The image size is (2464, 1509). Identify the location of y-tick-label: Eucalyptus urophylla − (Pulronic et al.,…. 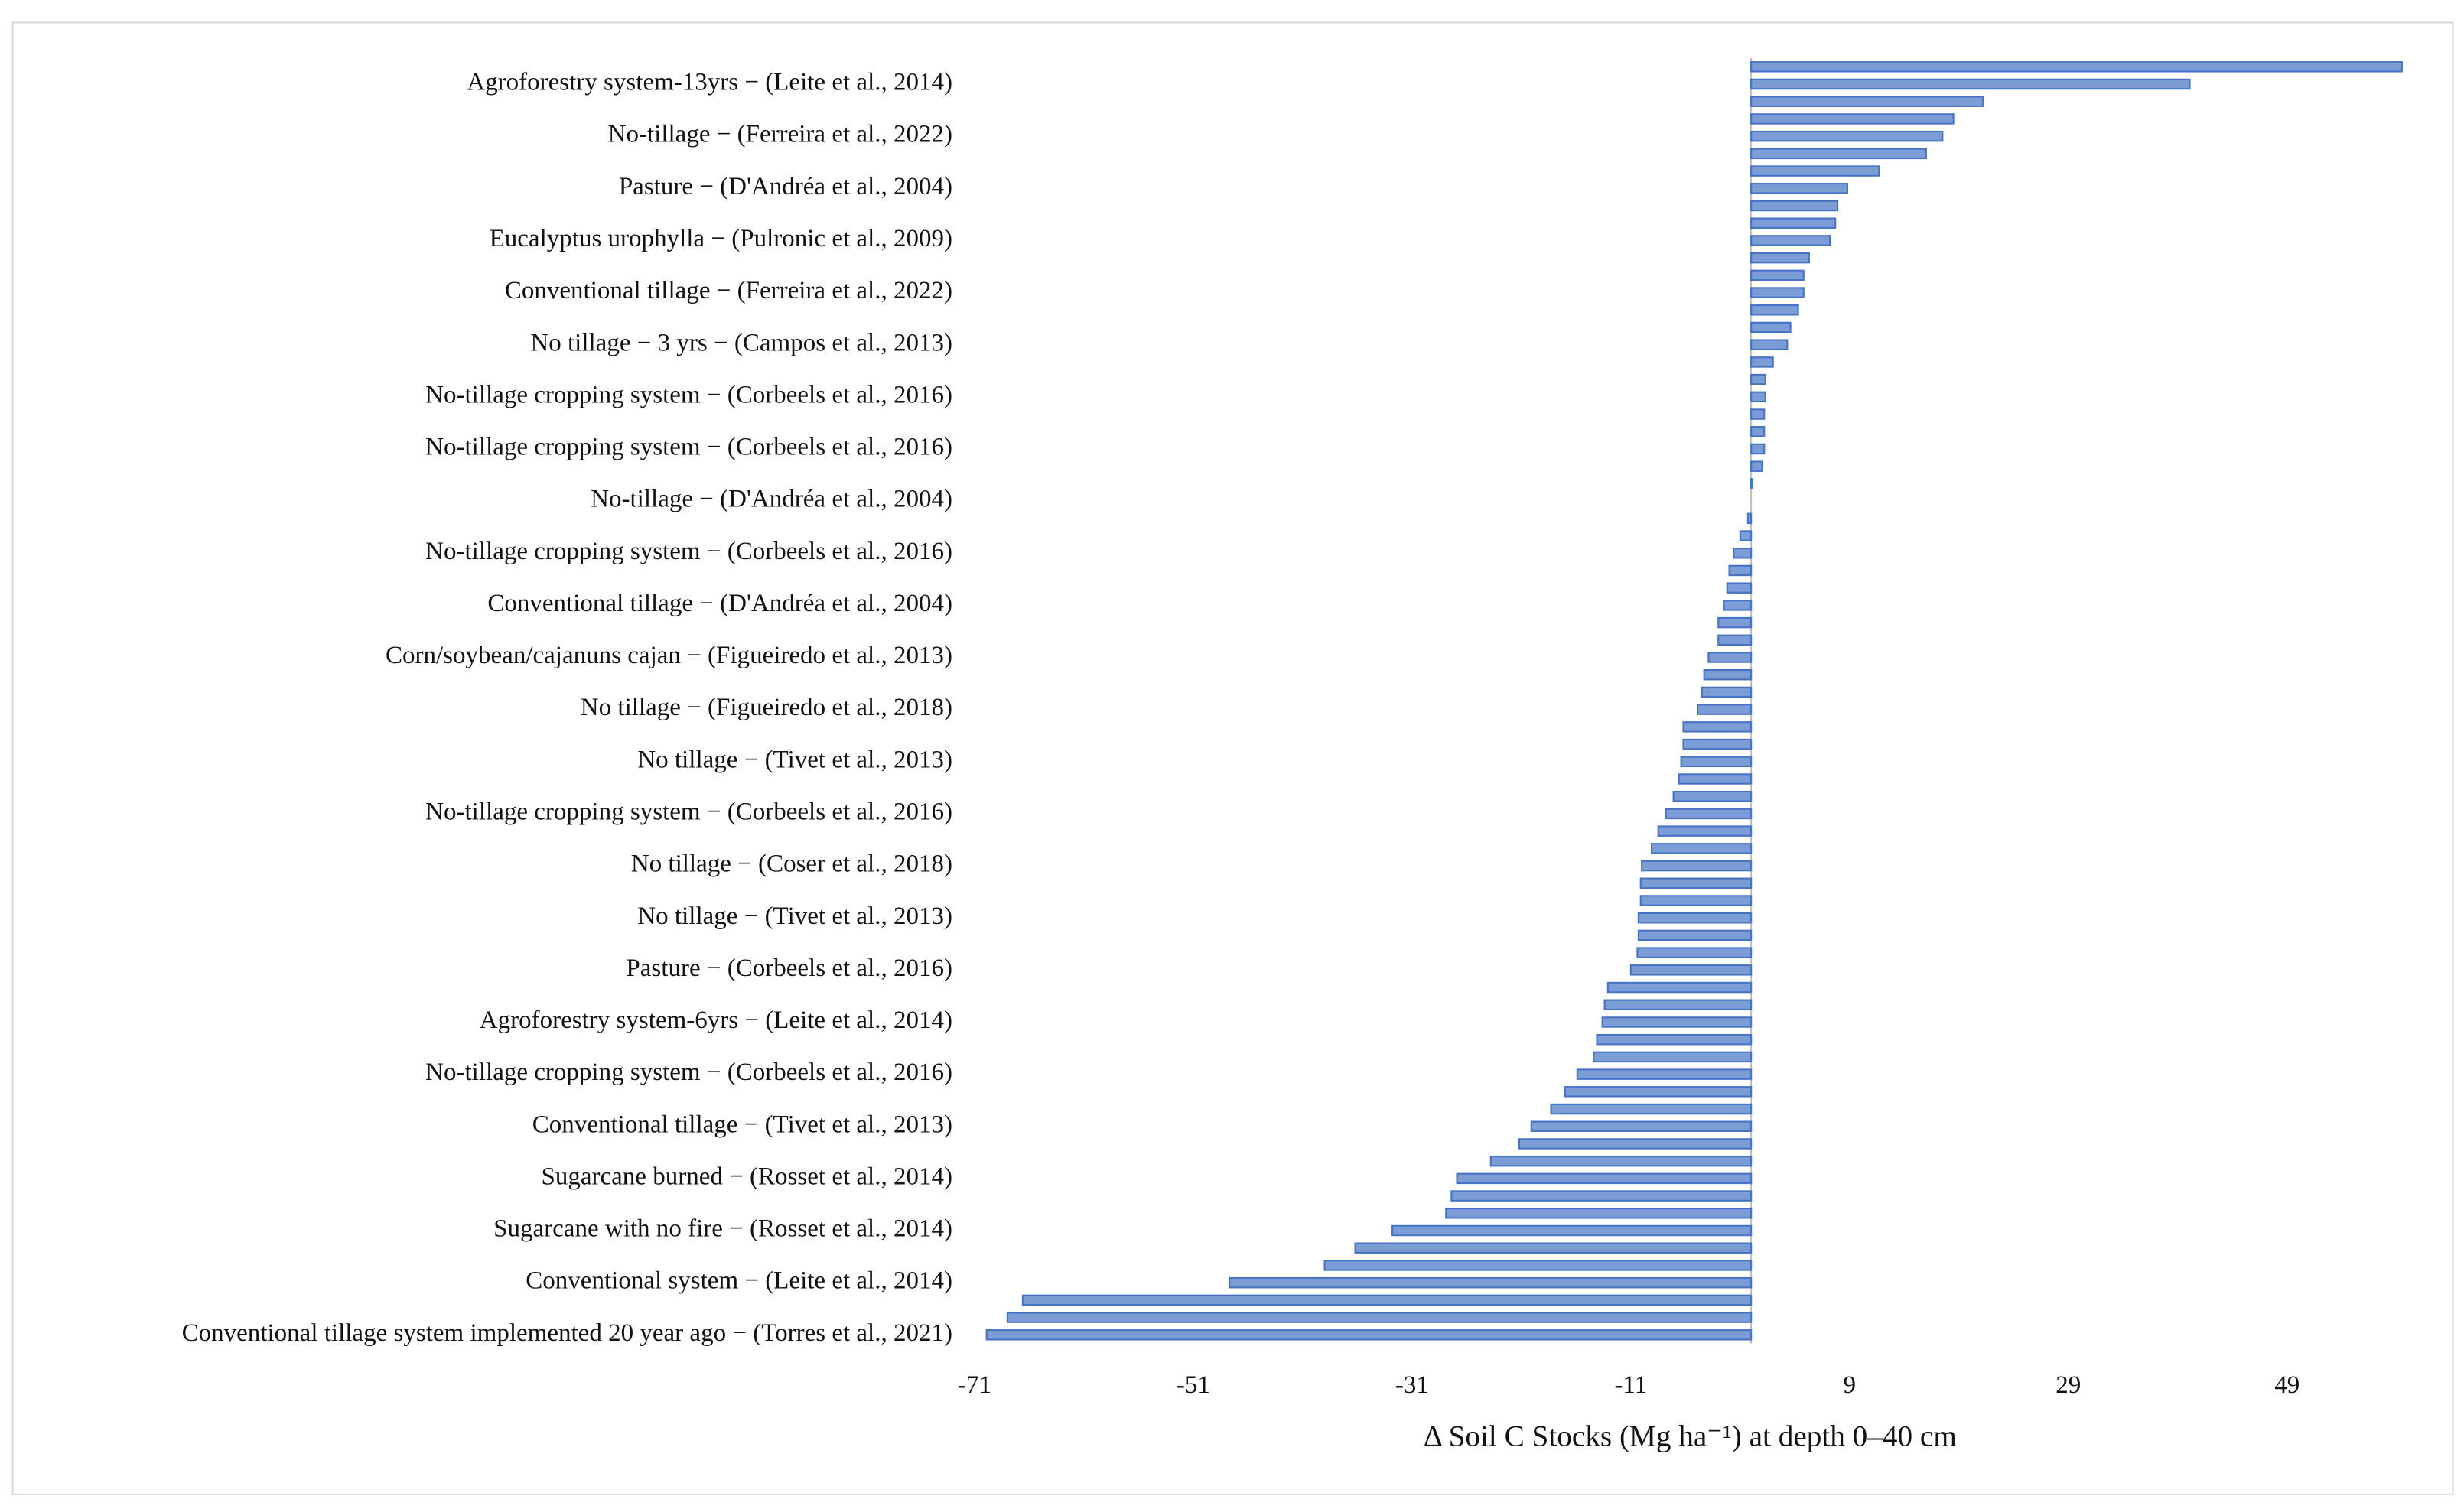
(721, 238).